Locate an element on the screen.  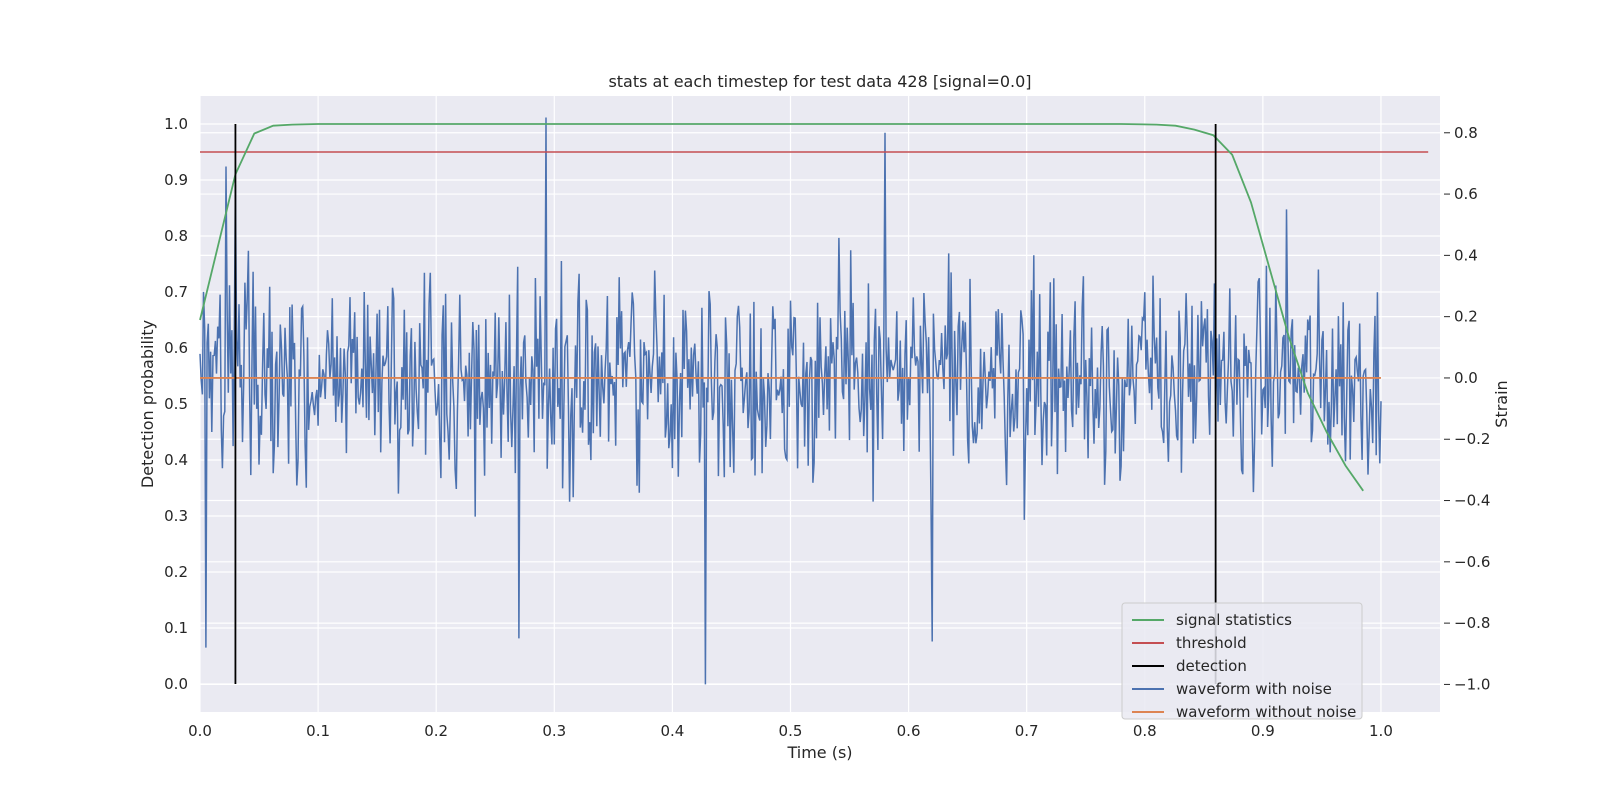
y-tick-label: 0.5 is located at coordinates (176, 404).